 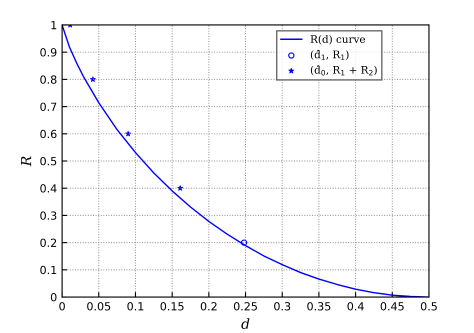 What do you see at coordinates (392, 306) in the screenshot?
I see `x-tick-label: 0.45` at bounding box center [392, 306].